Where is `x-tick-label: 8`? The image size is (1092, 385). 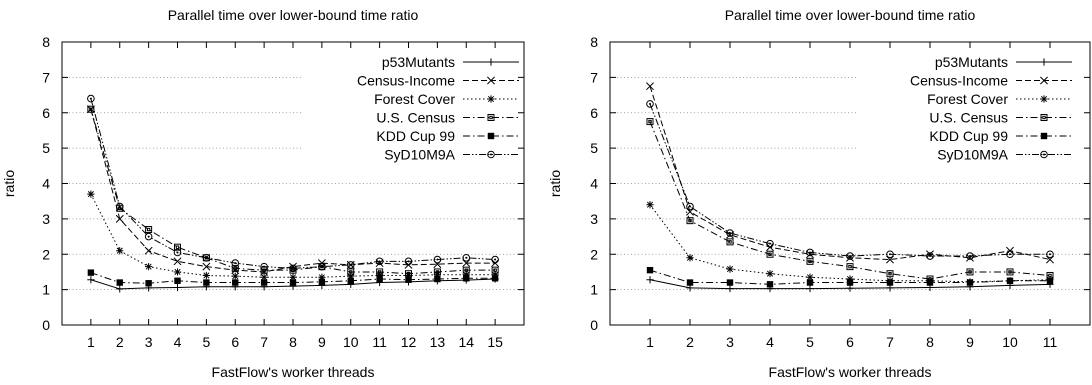
x-tick-label: 8 is located at coordinates (293, 342).